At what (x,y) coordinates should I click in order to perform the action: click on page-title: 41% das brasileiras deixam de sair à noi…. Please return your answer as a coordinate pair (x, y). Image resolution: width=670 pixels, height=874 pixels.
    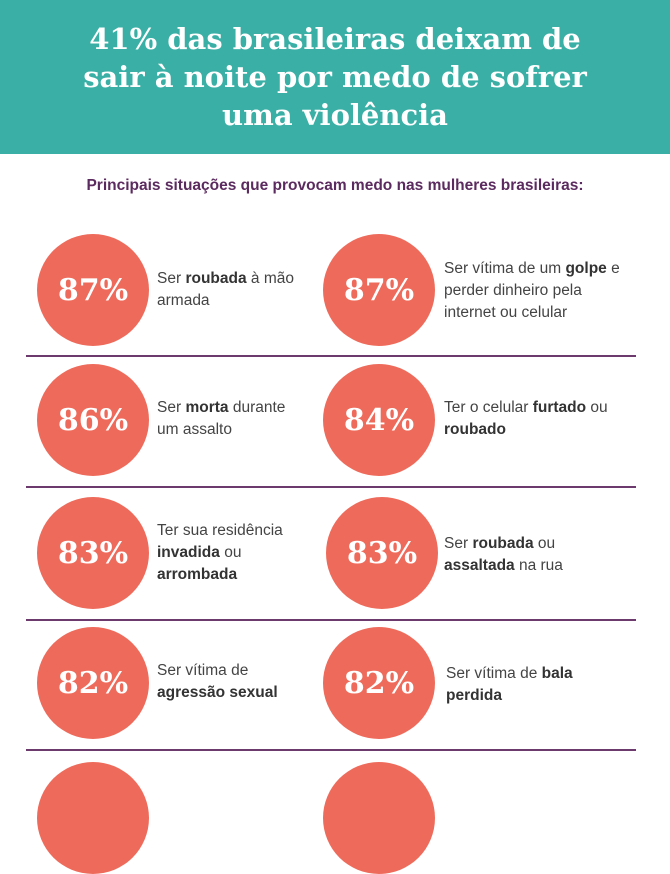
    Looking at the image, I should click on (335, 77).